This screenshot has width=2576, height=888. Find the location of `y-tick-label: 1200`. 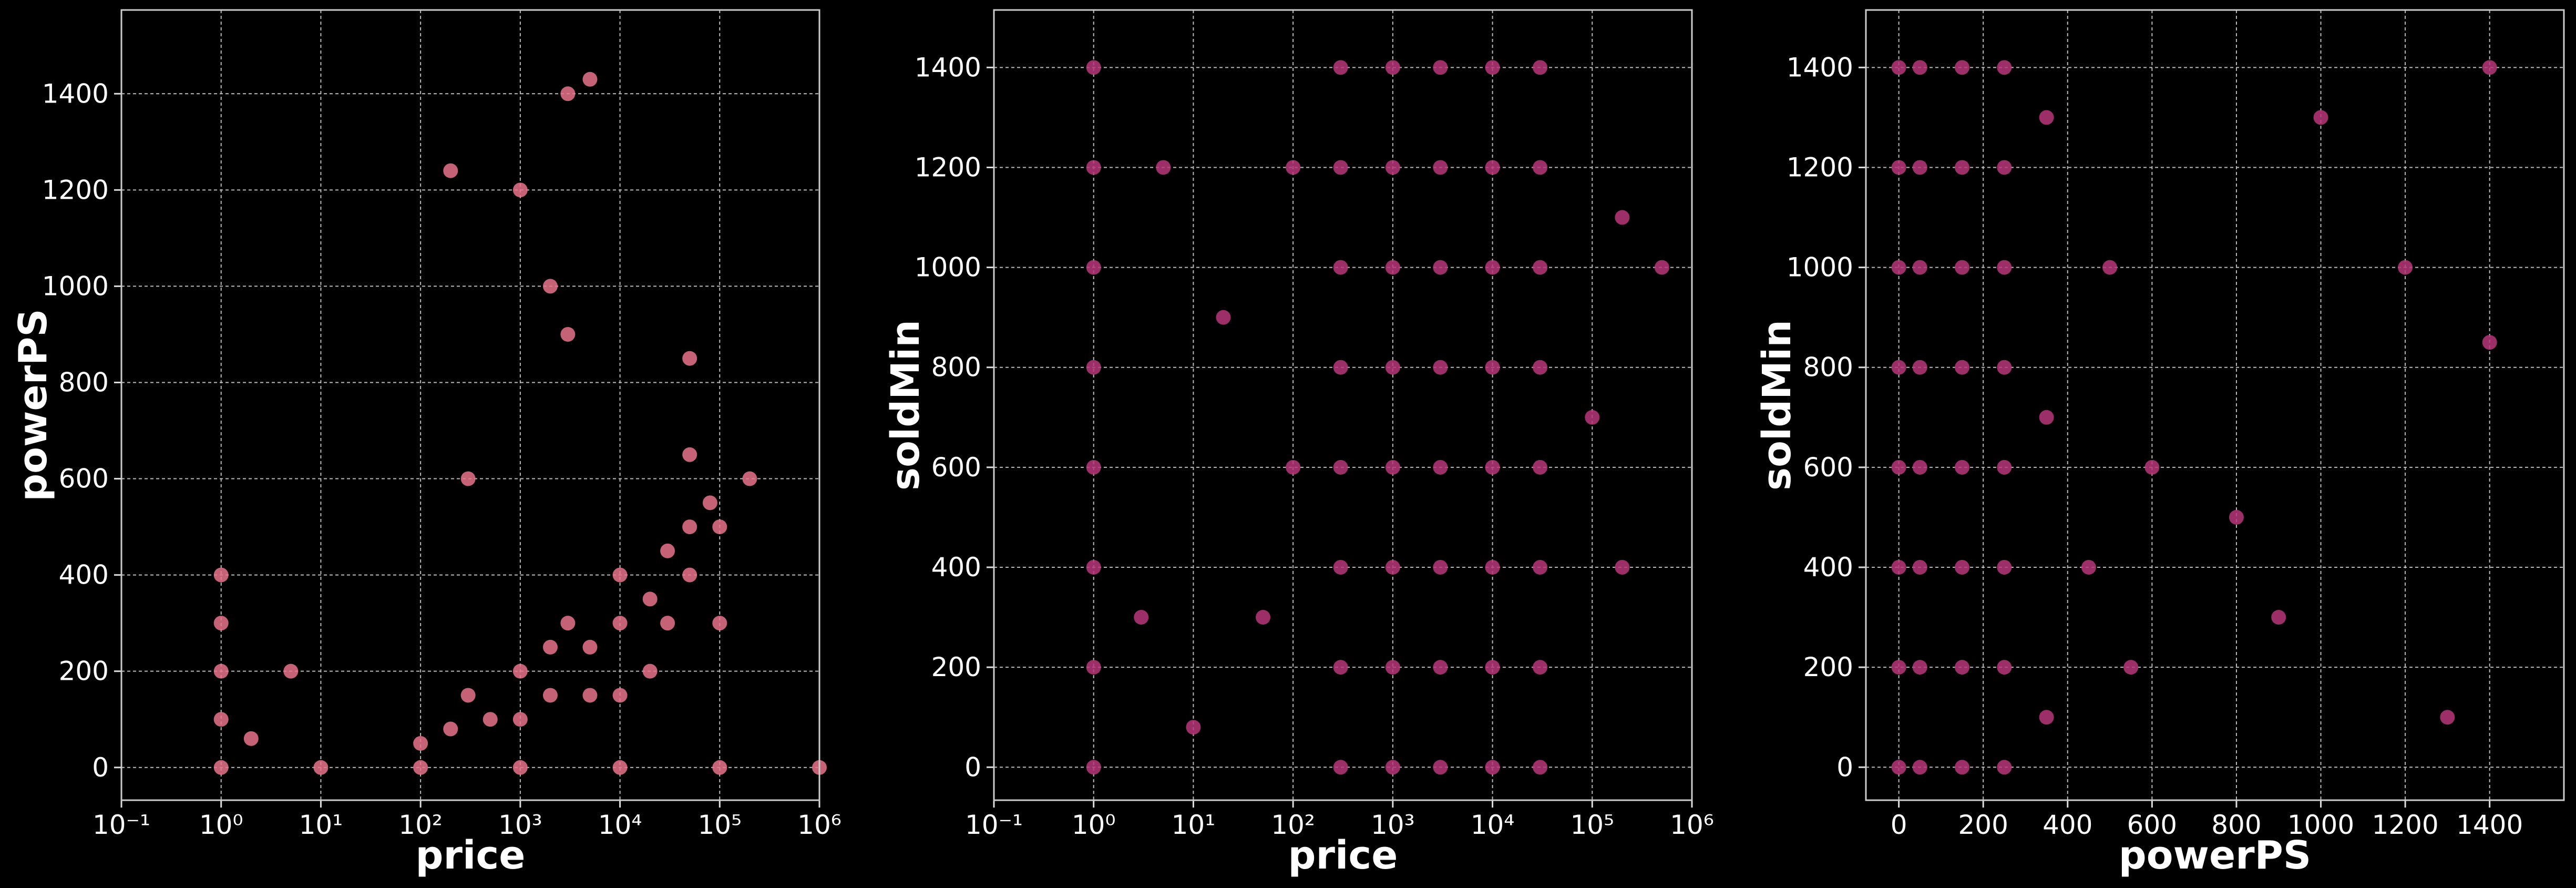

y-tick-label: 1200 is located at coordinates (75, 190).